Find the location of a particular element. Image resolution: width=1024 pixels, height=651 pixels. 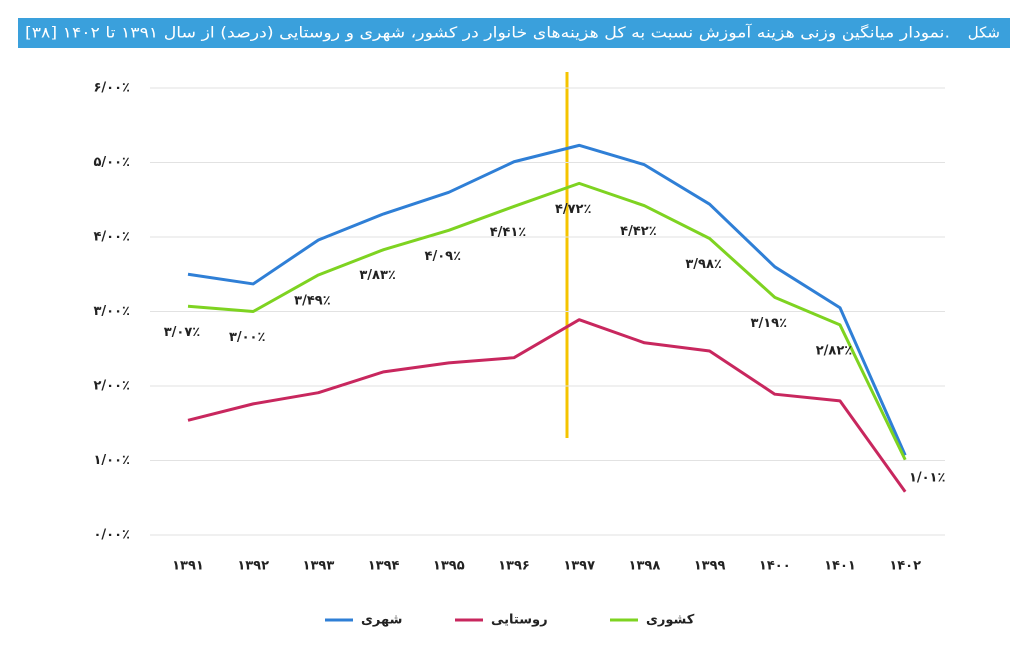

header-bar is located at coordinates (514, 33).